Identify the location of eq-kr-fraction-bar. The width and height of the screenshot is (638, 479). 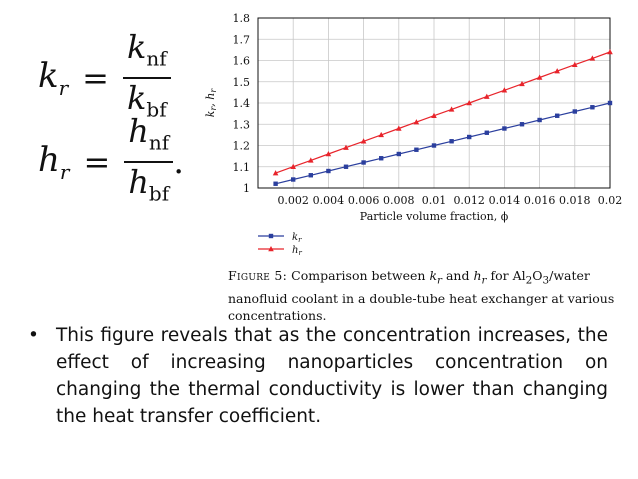
(146, 78).